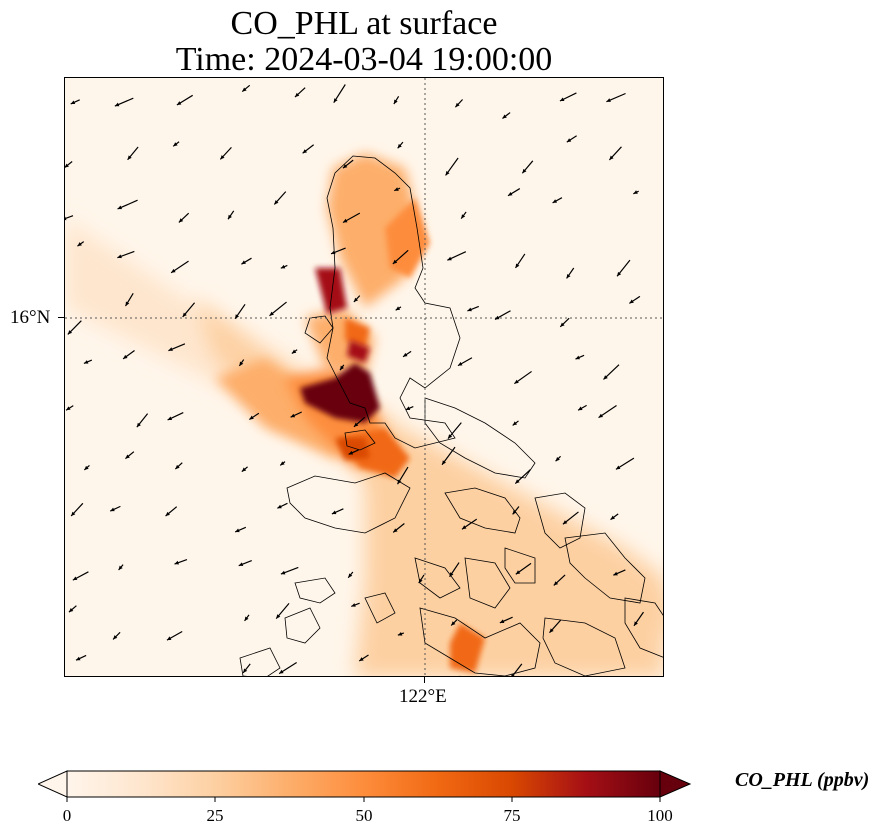 The height and width of the screenshot is (836, 885). Describe the element at coordinates (675, 784) in the screenshot. I see `colorbar-high-extend` at that location.